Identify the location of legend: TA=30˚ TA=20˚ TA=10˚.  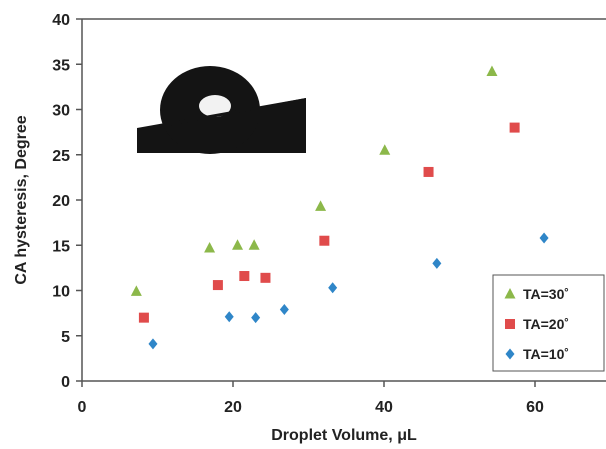
(548, 323).